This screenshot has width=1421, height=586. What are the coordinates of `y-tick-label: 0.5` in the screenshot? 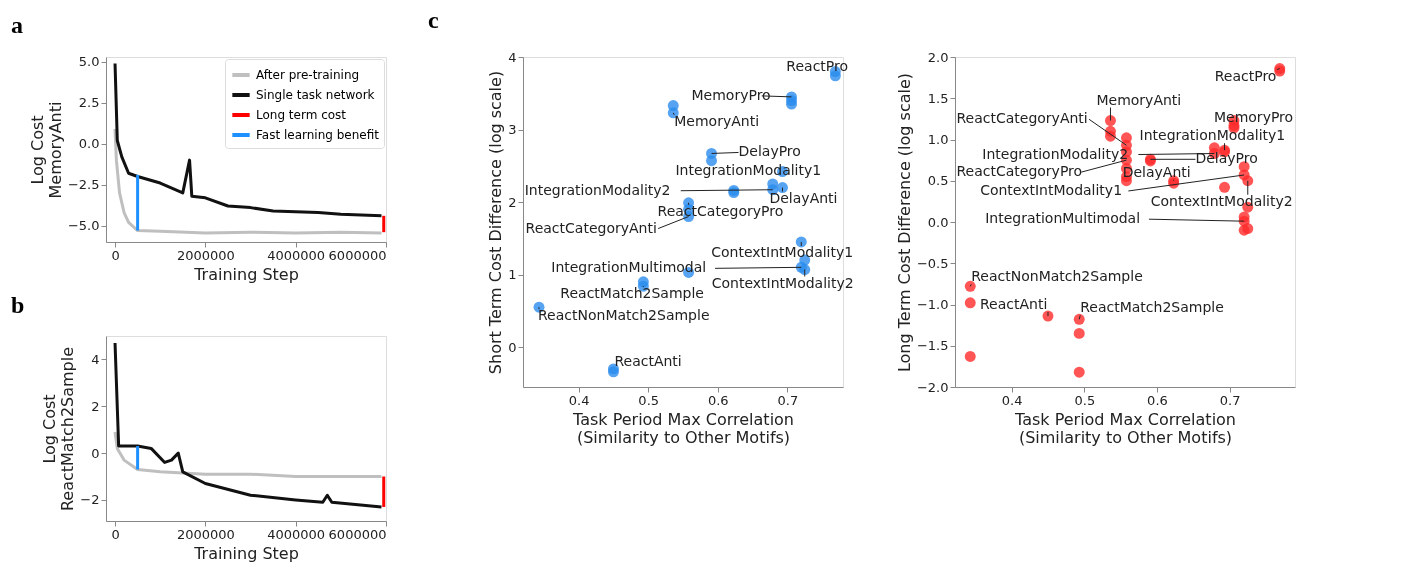 It's located at (938, 181).